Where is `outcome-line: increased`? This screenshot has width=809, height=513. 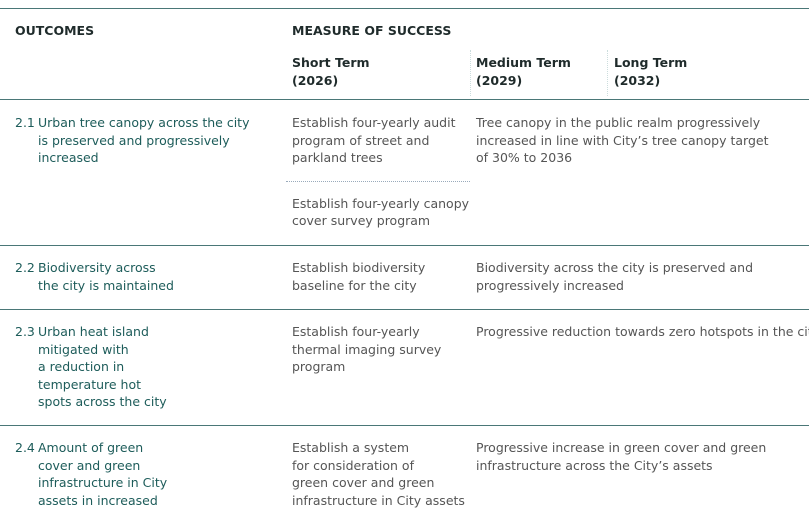 outcome-line: increased is located at coordinates (68, 157).